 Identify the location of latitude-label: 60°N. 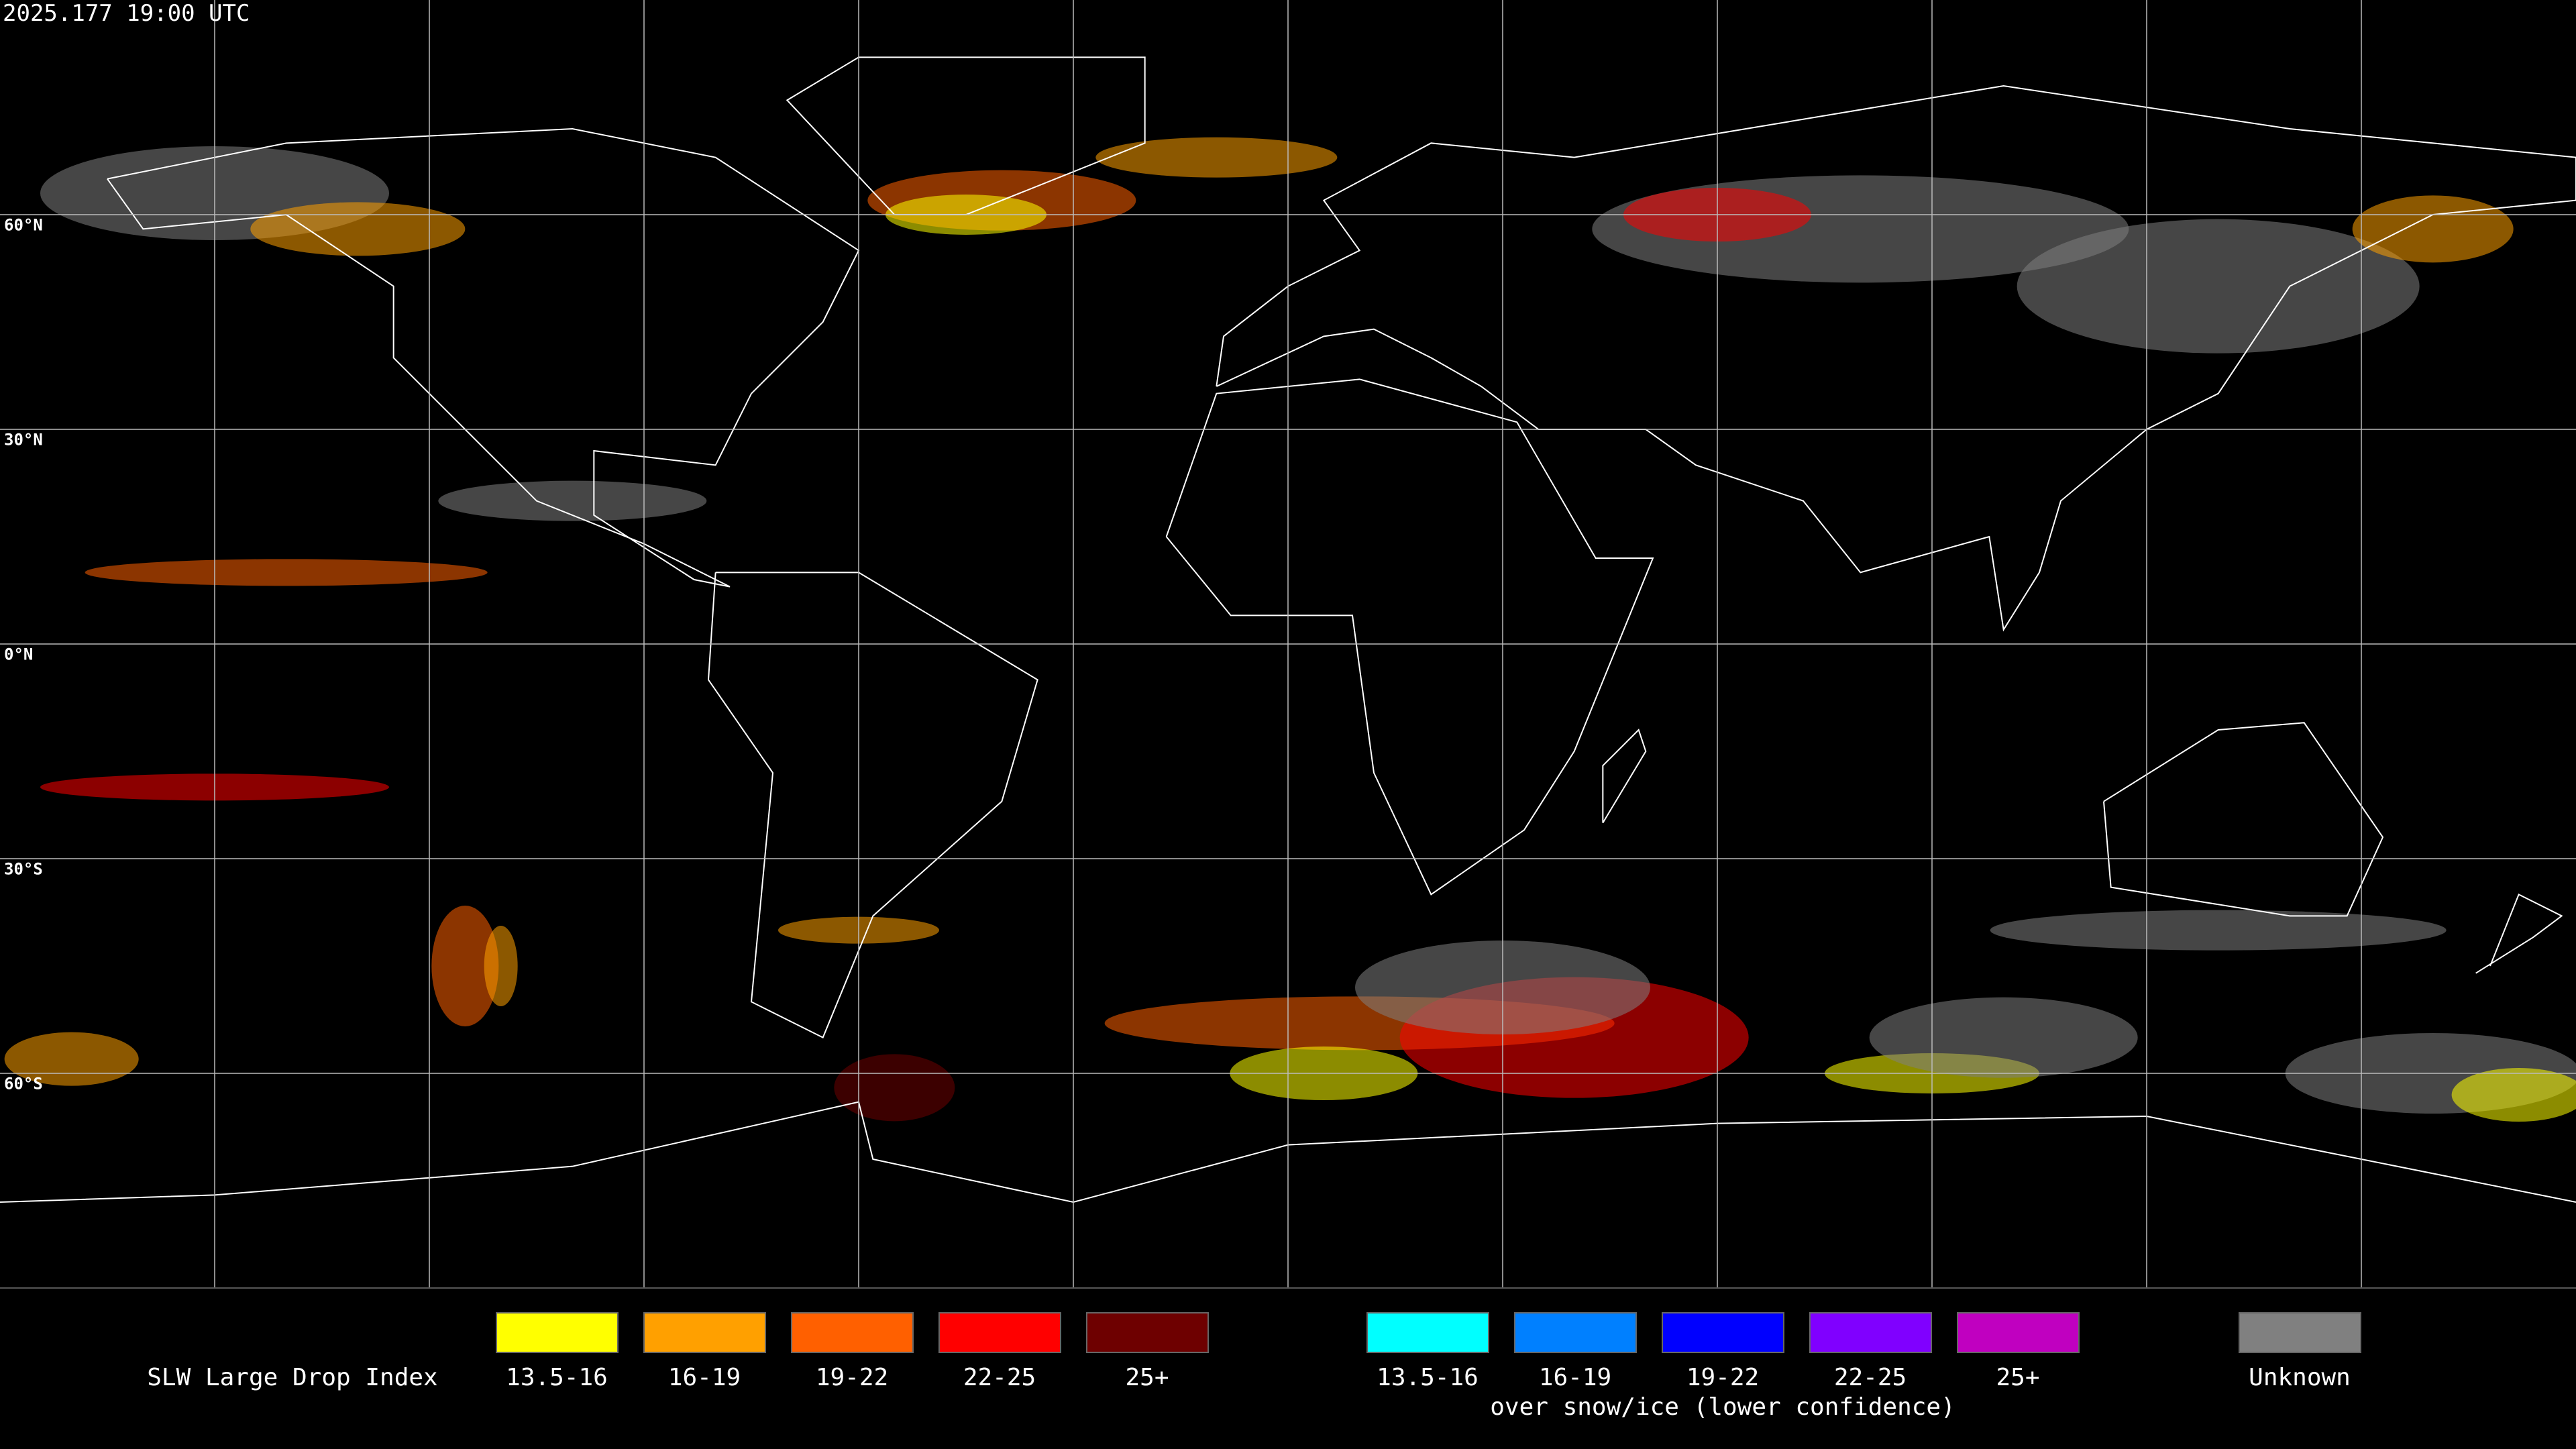
(23, 225).